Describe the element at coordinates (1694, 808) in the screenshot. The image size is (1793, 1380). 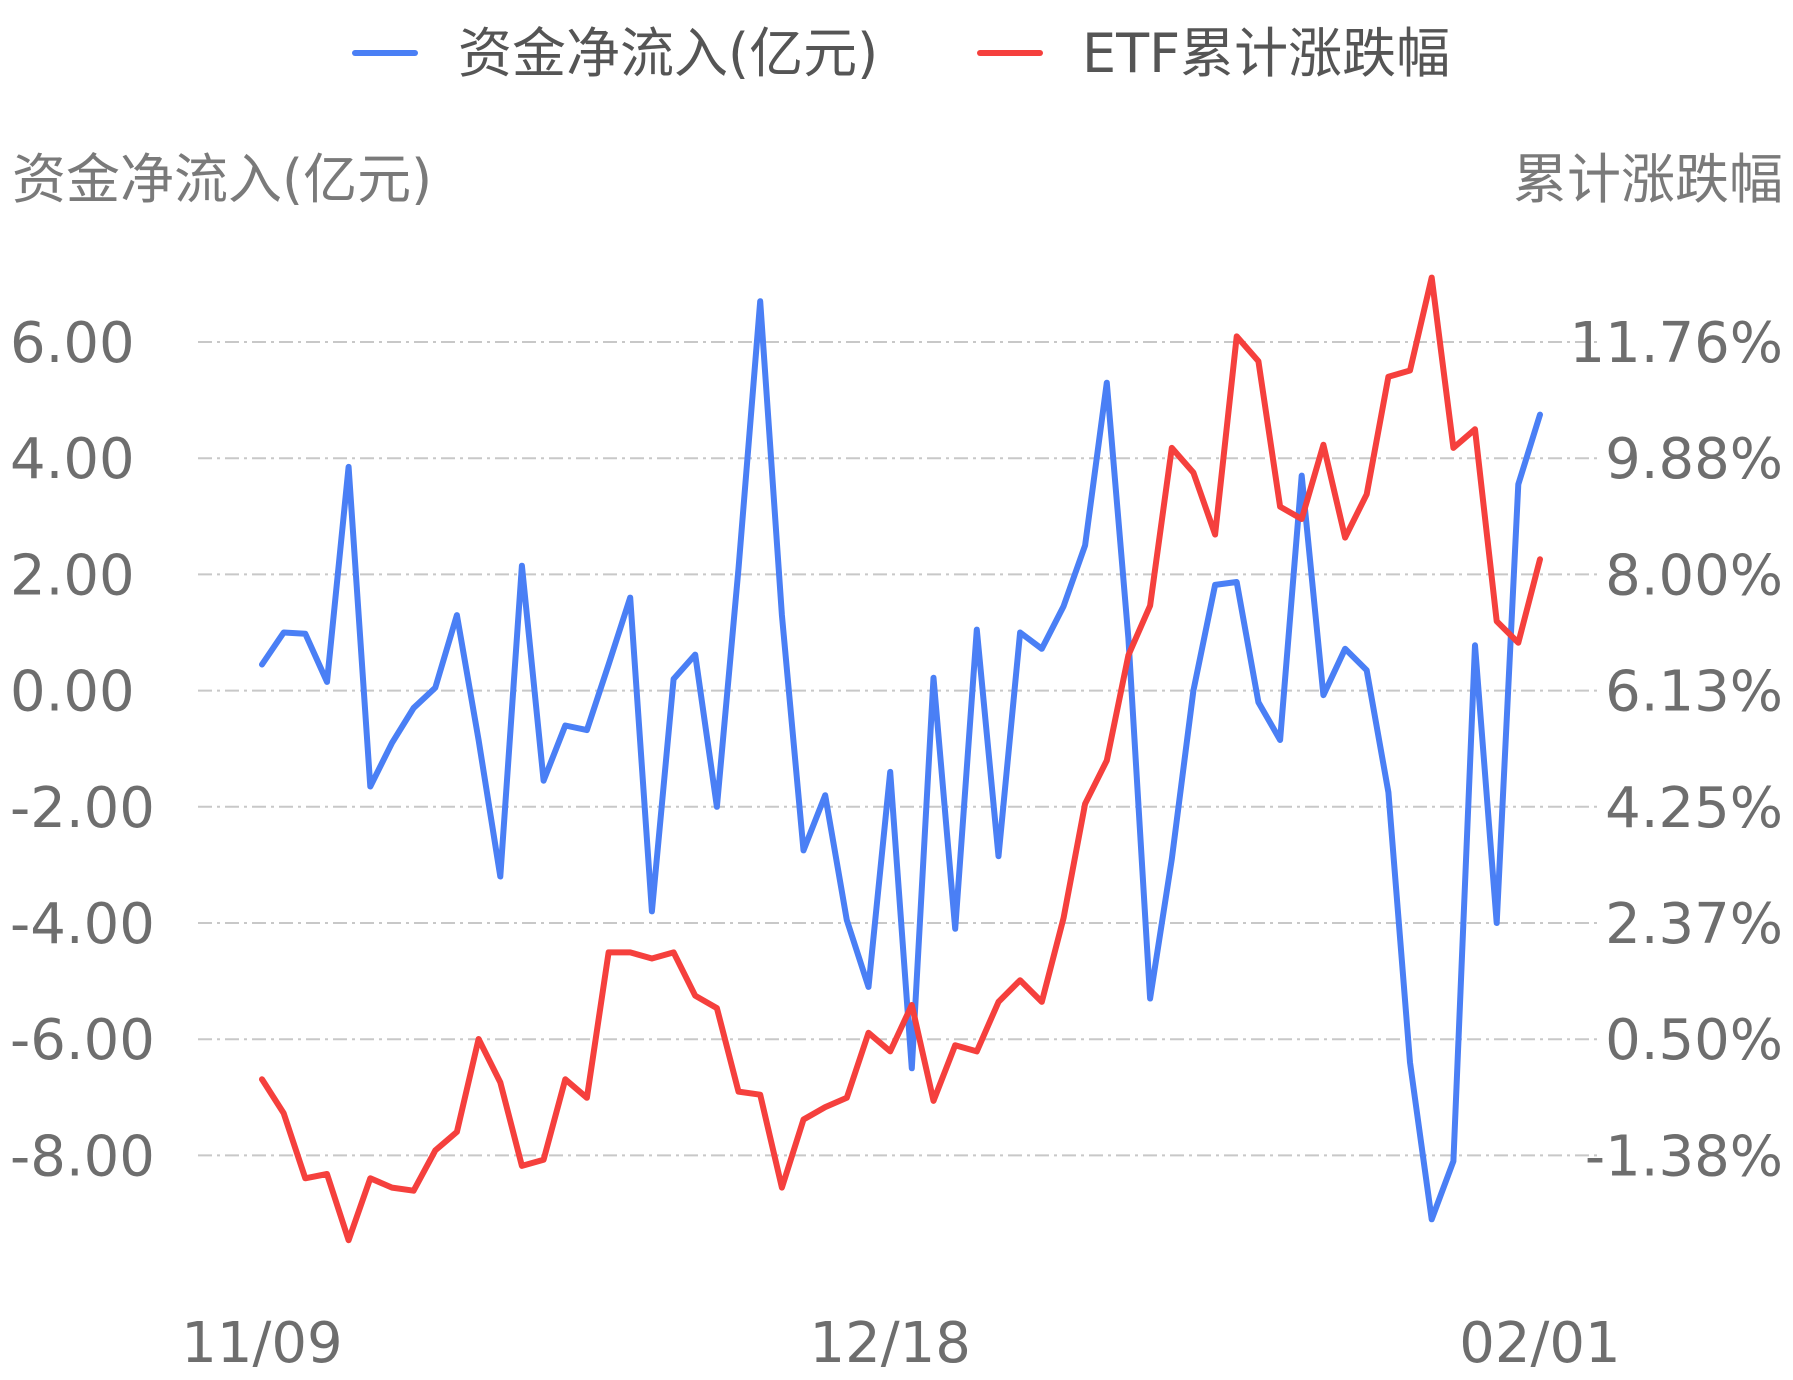
I see `y-right-tick-label: 4.25%` at that location.